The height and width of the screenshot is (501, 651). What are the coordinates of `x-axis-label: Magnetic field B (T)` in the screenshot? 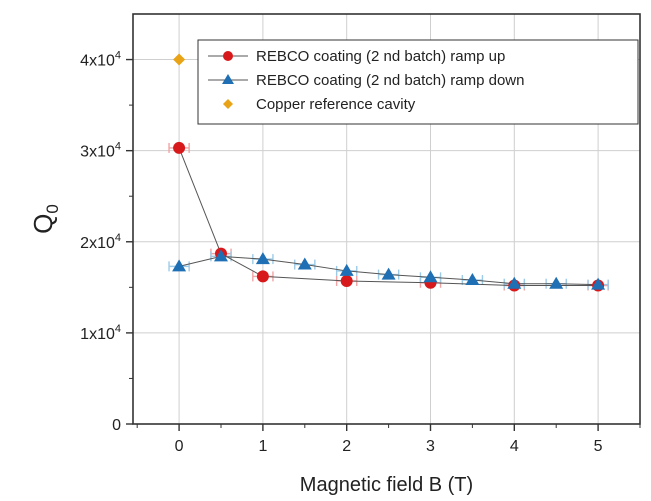 It's located at (386, 485).